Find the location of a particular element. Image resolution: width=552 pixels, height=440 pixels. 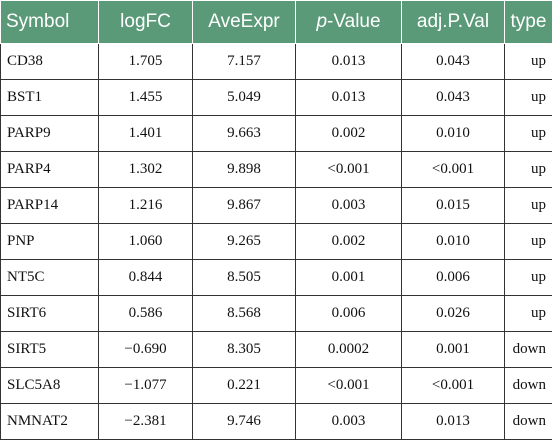

cell-pvalue: 0.0002 is located at coordinates (349, 350).